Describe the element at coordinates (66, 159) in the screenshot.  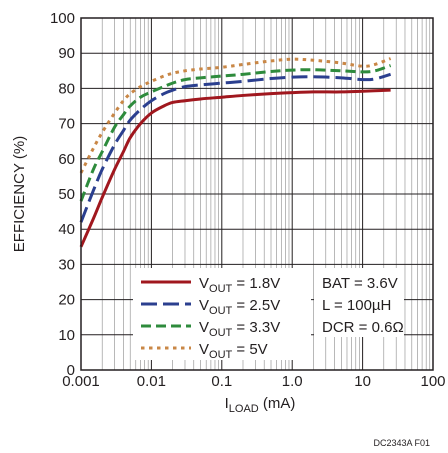
I see `y-tick-label: 60` at that location.